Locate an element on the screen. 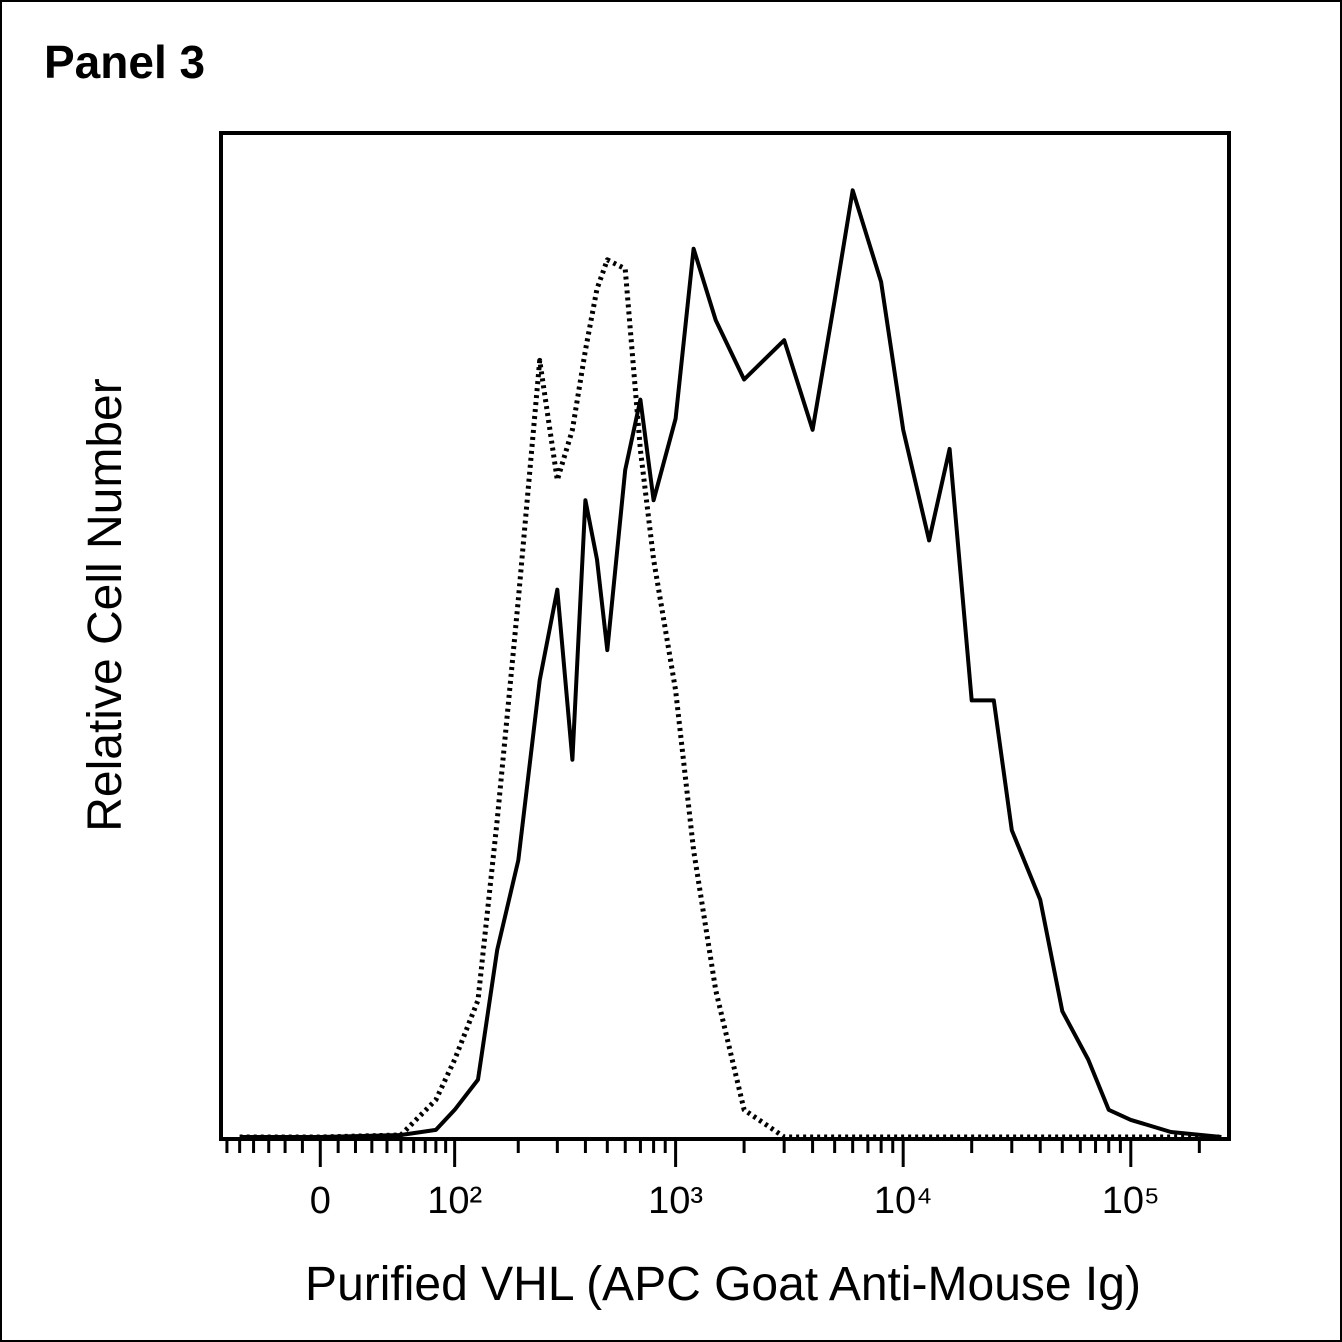  y-axis-label: Relative Cell Number is located at coordinates (105, 605).